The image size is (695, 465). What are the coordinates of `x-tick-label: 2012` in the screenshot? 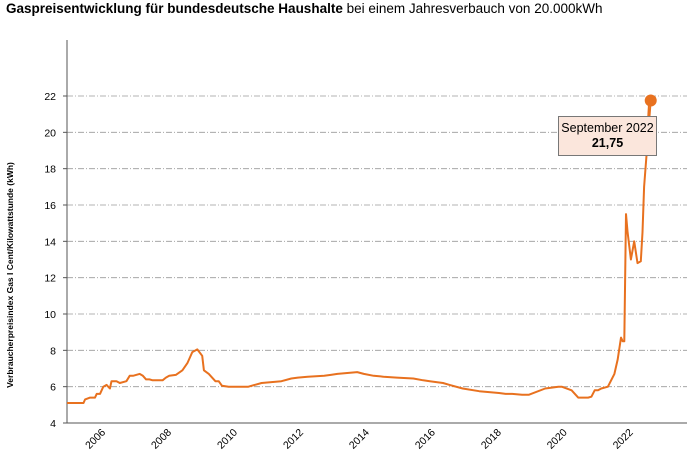 It's located at (293, 439).